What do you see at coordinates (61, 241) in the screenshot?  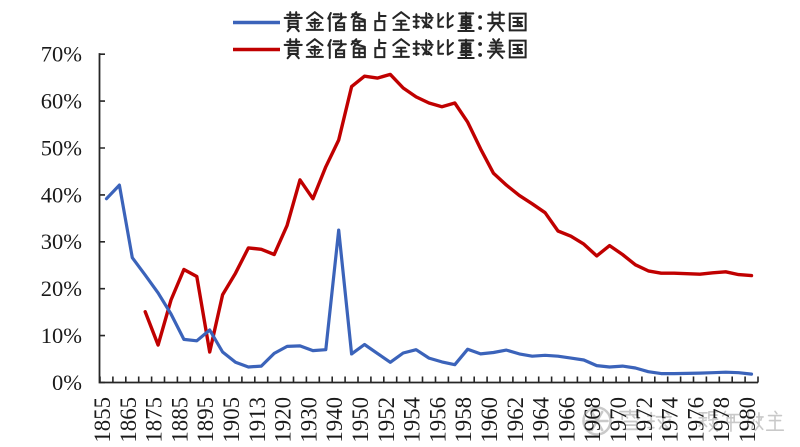 I see `svg-text: 30%` at bounding box center [61, 241].